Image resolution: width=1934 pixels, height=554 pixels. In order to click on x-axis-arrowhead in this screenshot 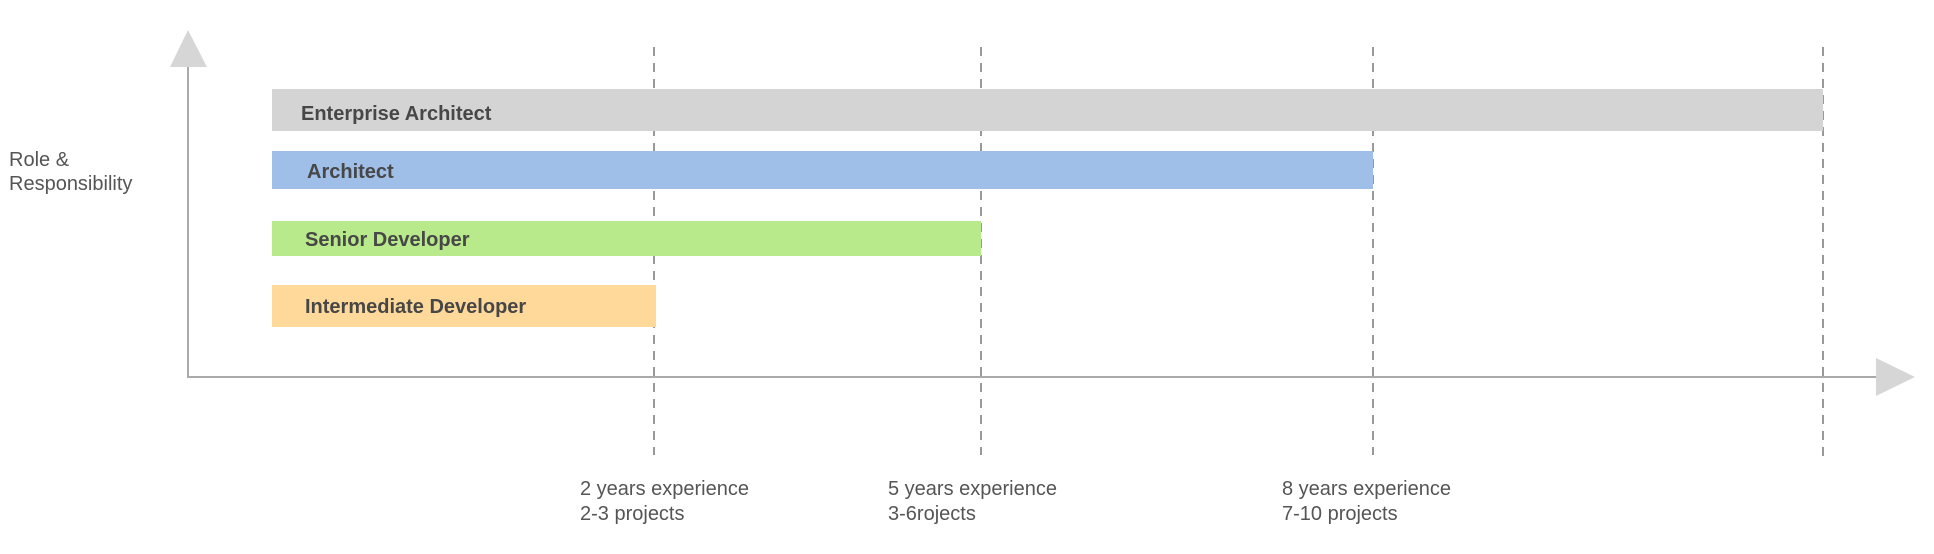, I will do `click(1895, 377)`.